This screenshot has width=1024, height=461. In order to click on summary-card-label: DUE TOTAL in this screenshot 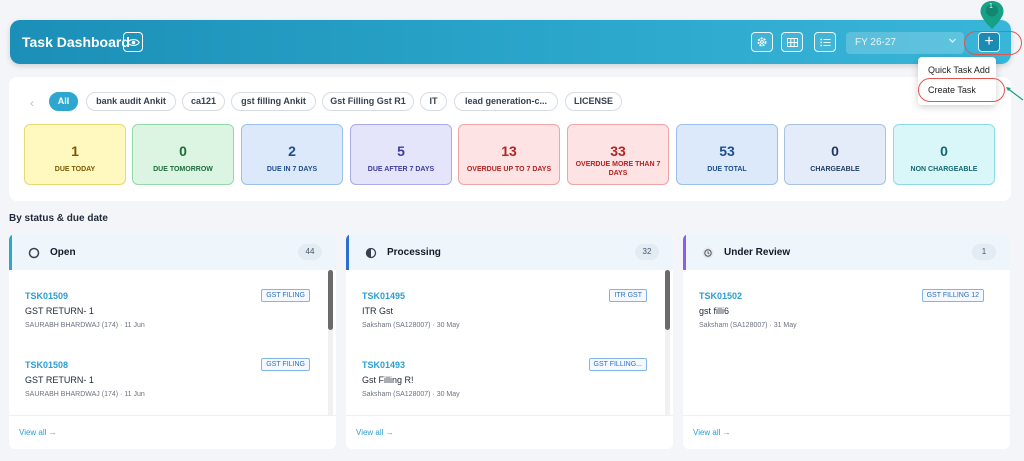, I will do `click(727, 169)`.